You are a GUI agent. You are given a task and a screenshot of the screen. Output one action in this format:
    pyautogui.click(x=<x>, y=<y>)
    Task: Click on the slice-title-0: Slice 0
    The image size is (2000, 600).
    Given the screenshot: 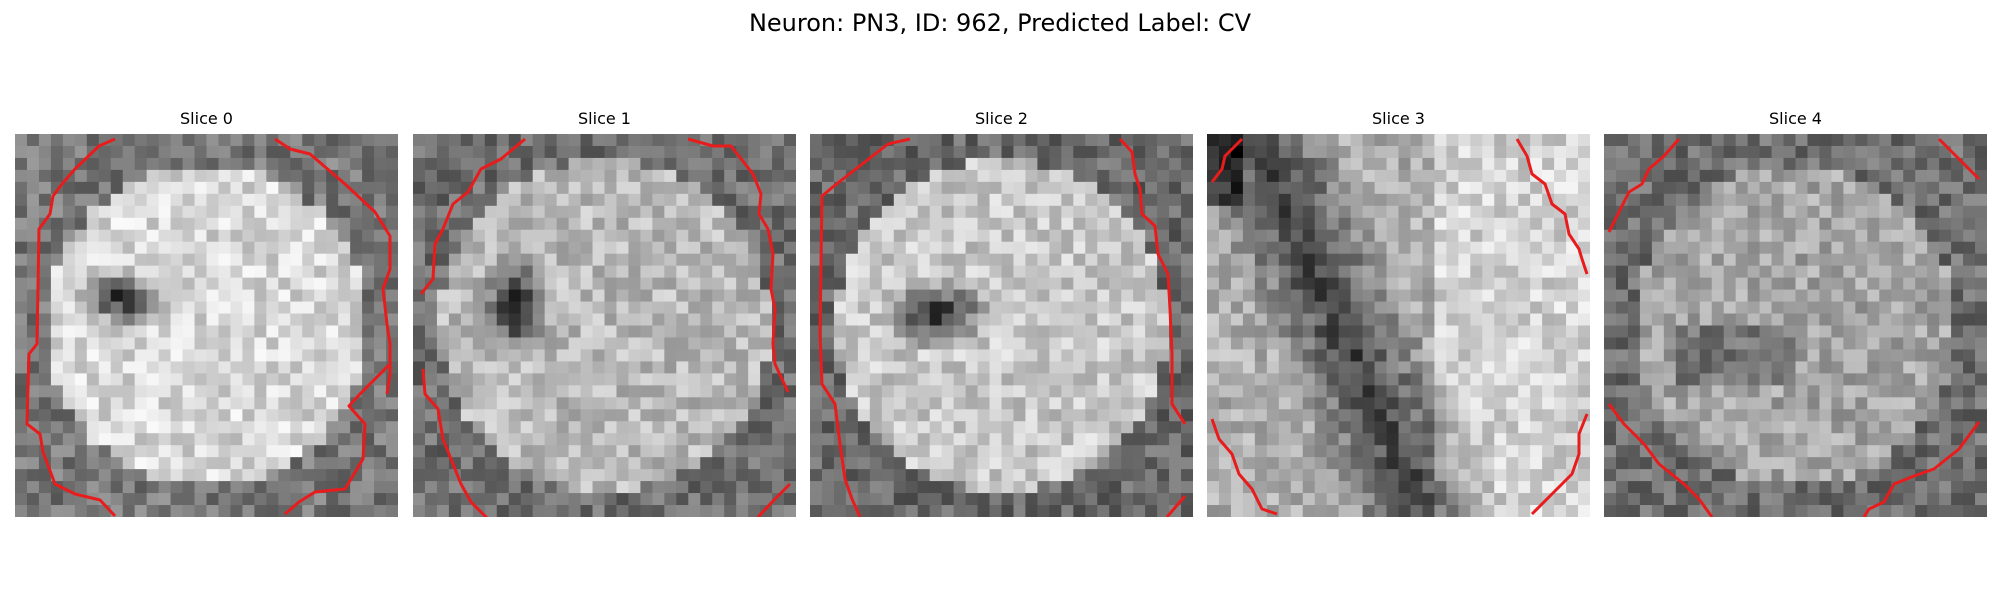 What is the action you would take?
    pyautogui.click(x=206, y=118)
    